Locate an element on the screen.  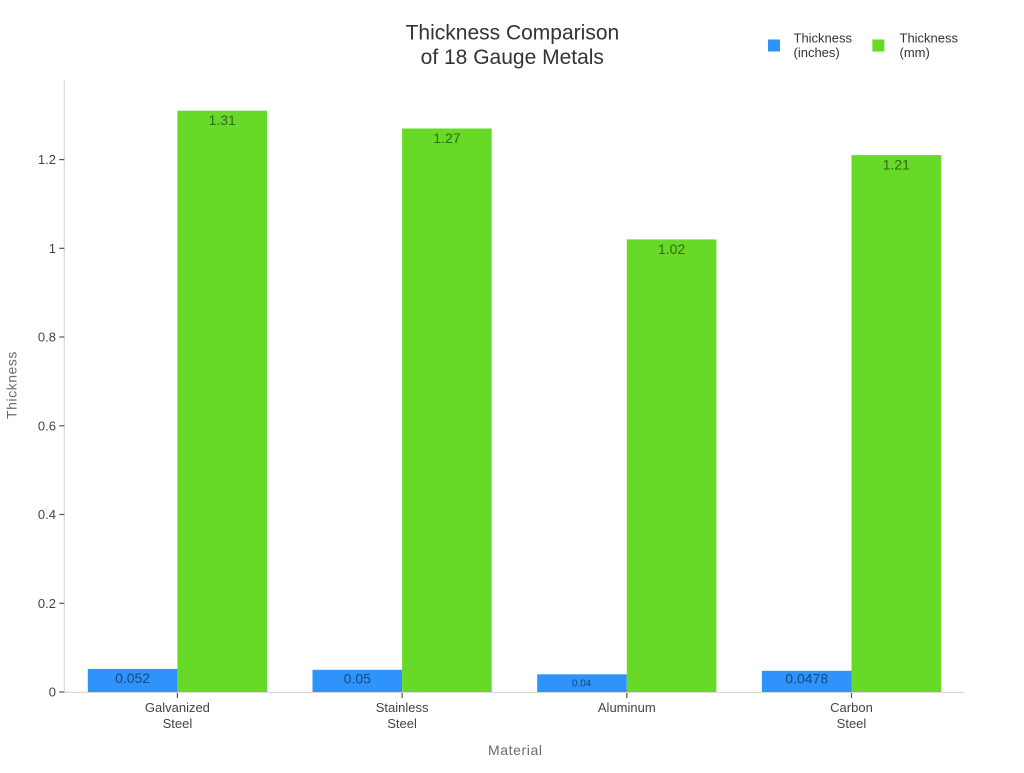
svg-text: 1 is located at coordinates (52, 248).